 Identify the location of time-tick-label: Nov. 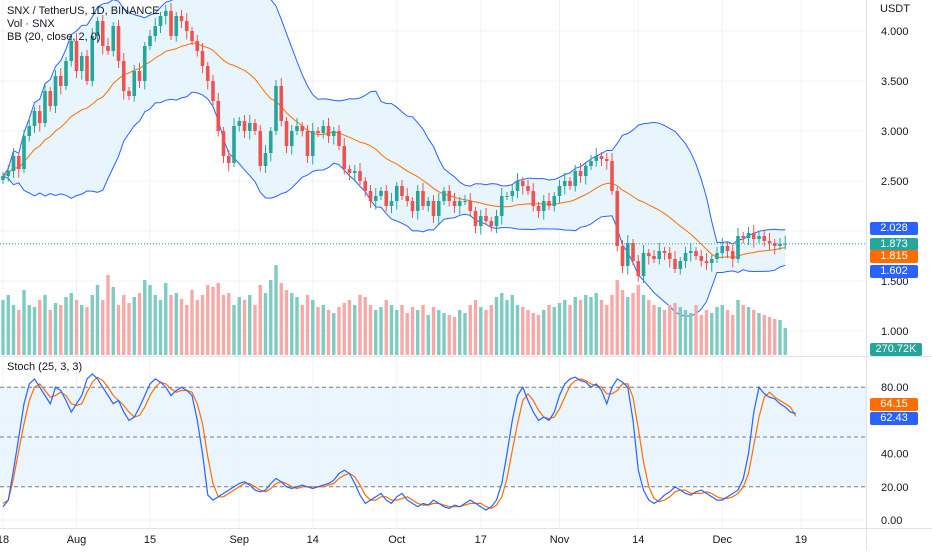
(560, 540).